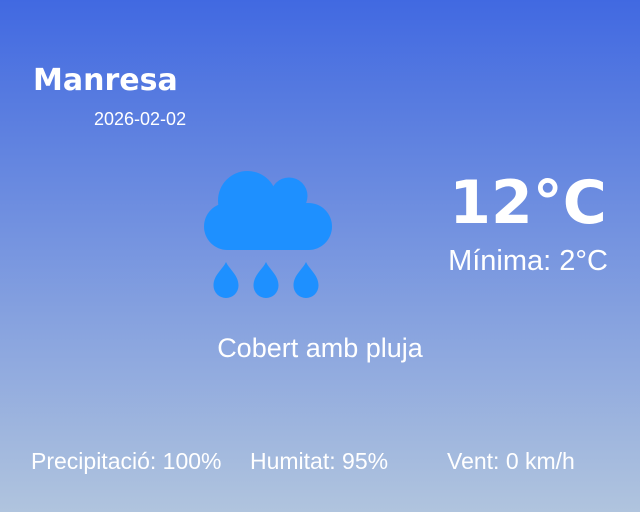 Image resolution: width=640 pixels, height=512 pixels. What do you see at coordinates (105, 80) in the screenshot?
I see `city-name: Manresa` at bounding box center [105, 80].